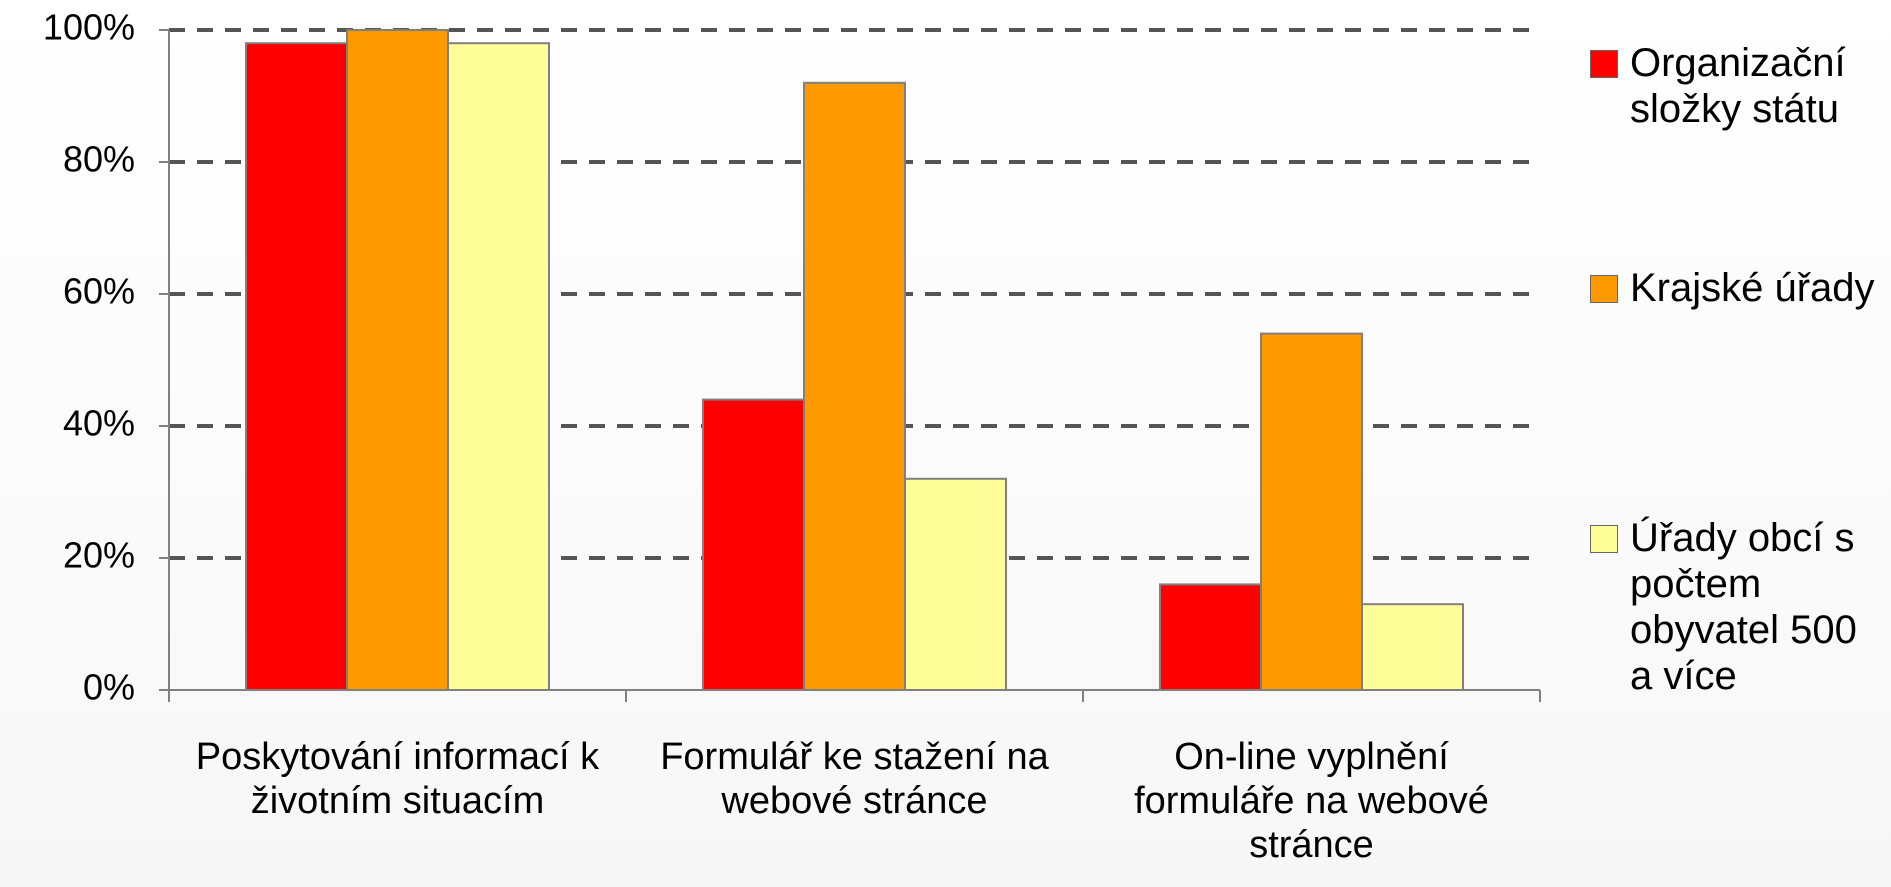 The height and width of the screenshot is (887, 1891). I want to click on y-tick-label: 80%, so click(99, 159).